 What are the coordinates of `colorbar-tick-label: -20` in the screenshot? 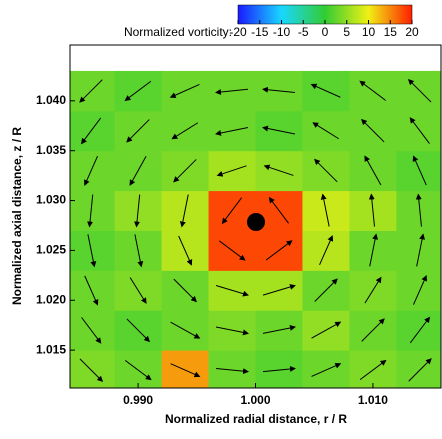 It's located at (238, 32).